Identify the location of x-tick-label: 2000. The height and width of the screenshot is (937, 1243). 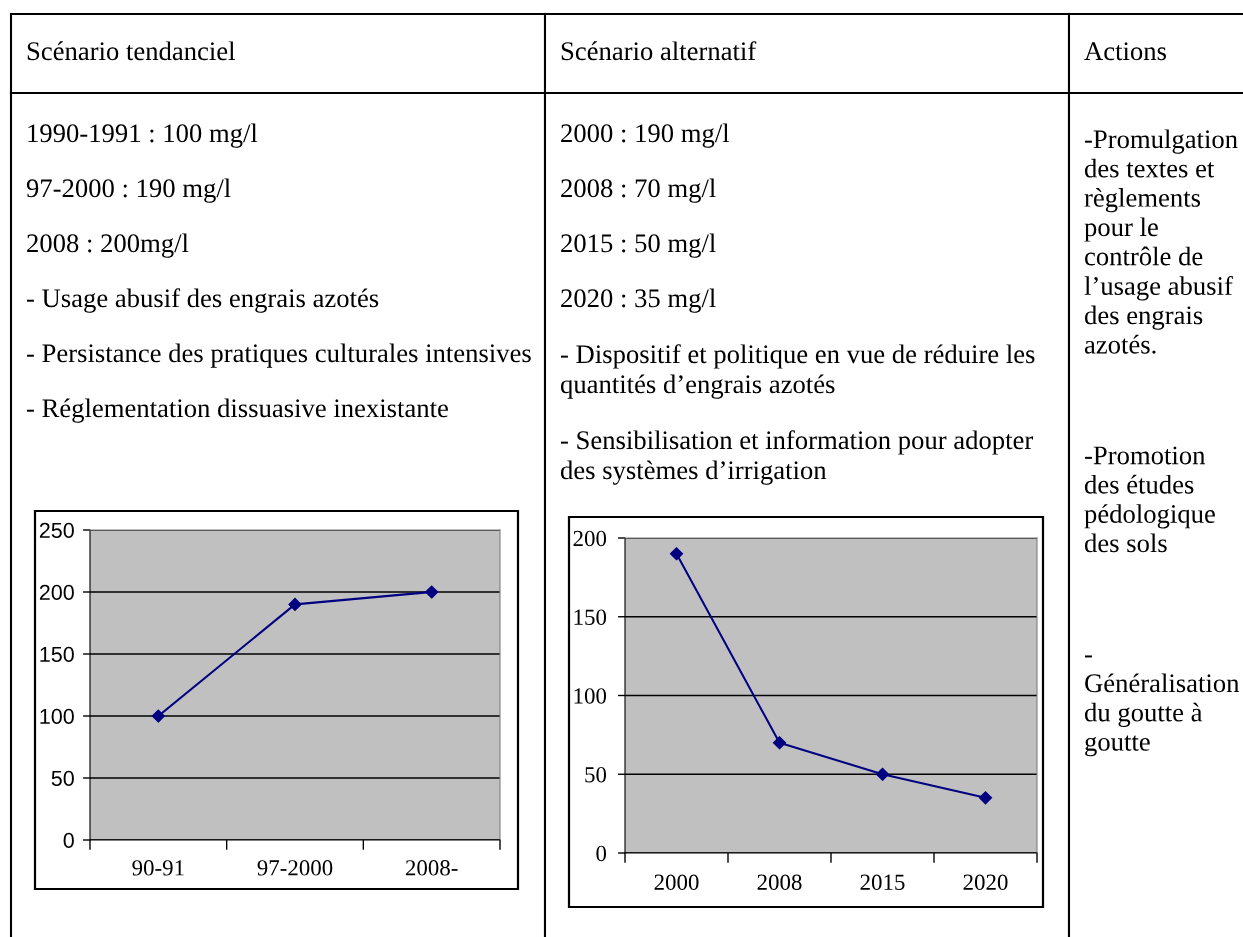
(676, 882).